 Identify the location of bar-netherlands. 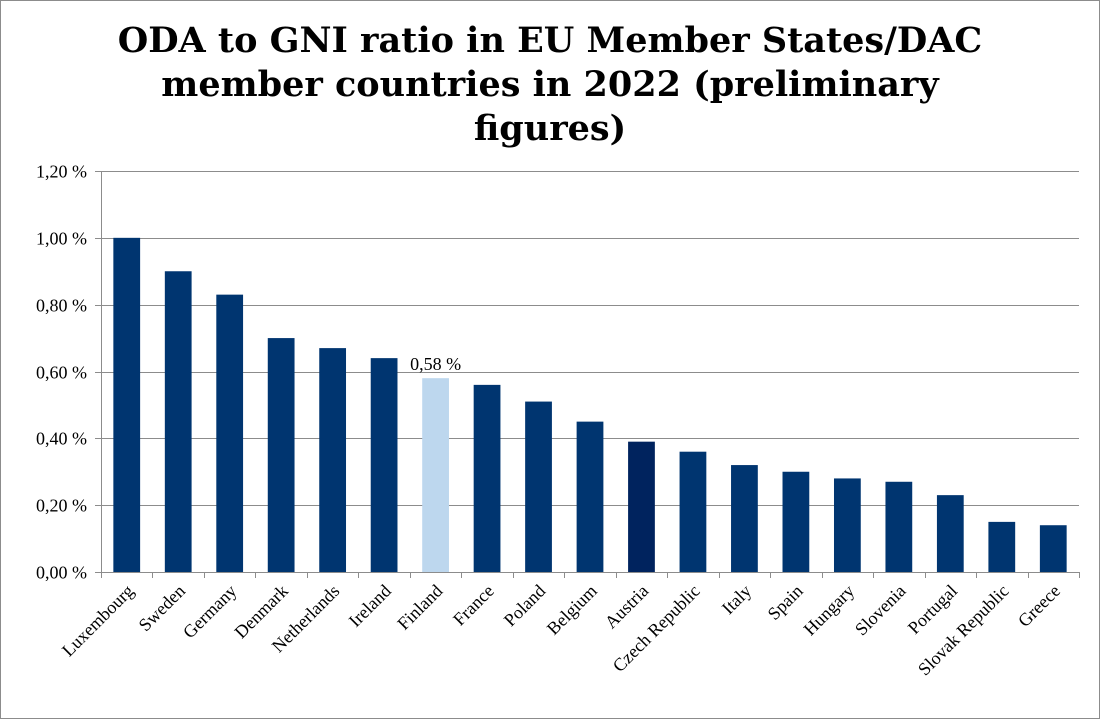
(333, 460).